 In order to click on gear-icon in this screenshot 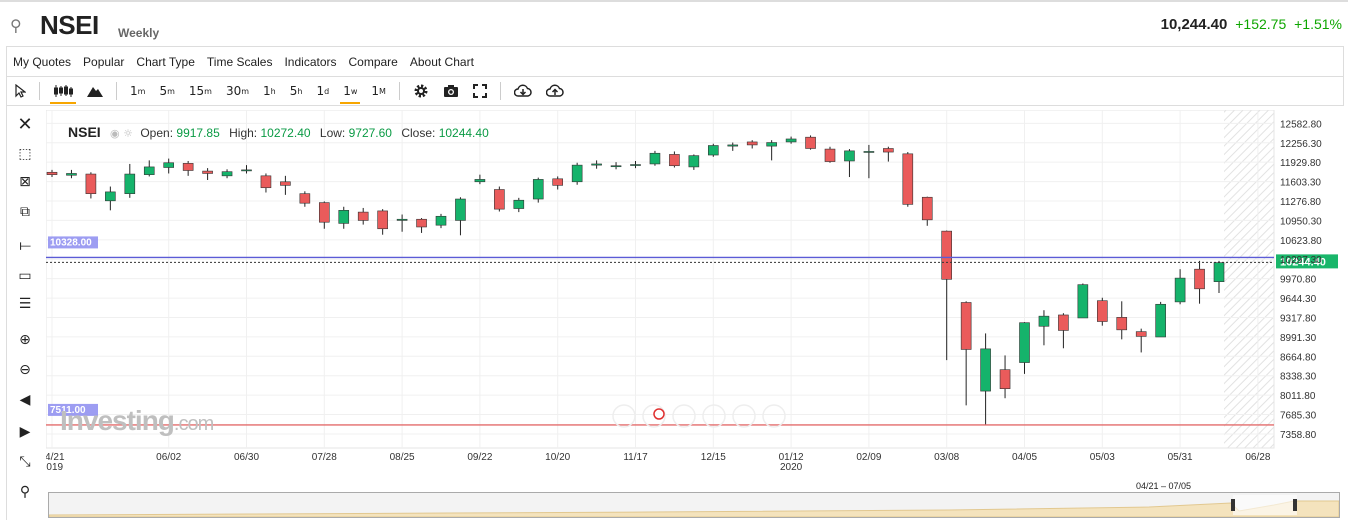, I will do `click(421, 91)`.